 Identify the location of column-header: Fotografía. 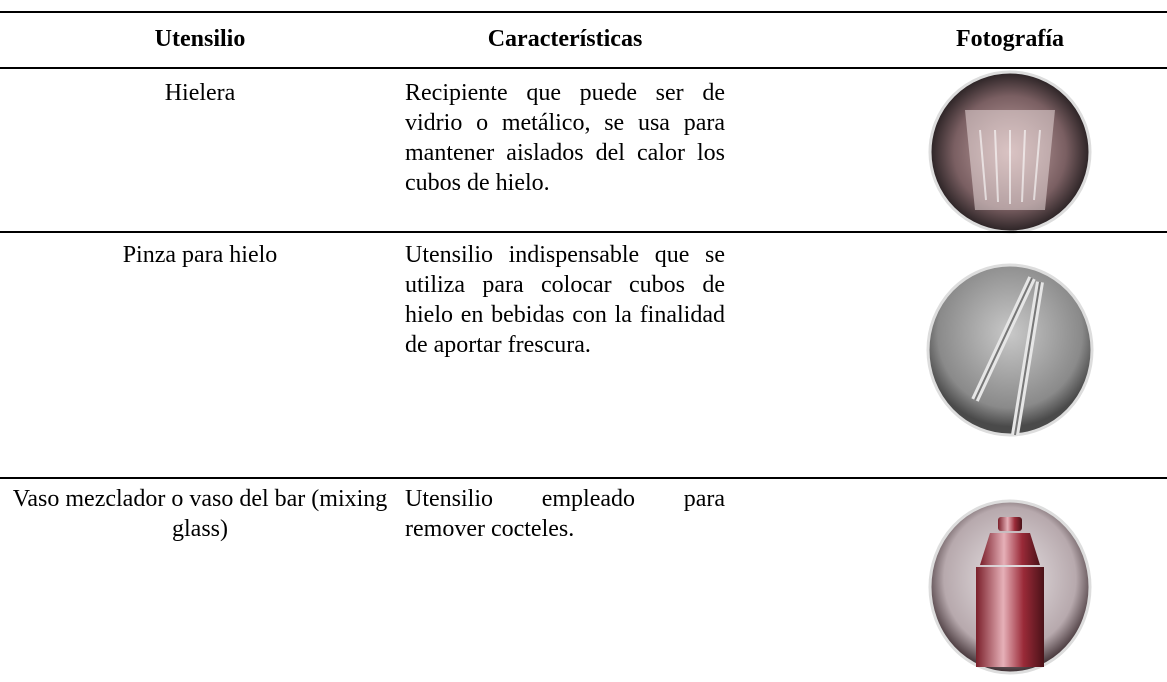
(1010, 39).